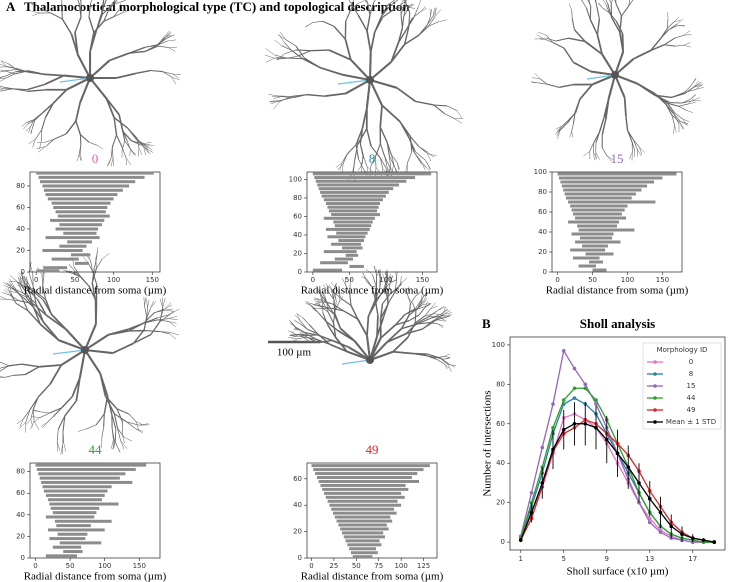  I want to click on soma, so click(90, 78).